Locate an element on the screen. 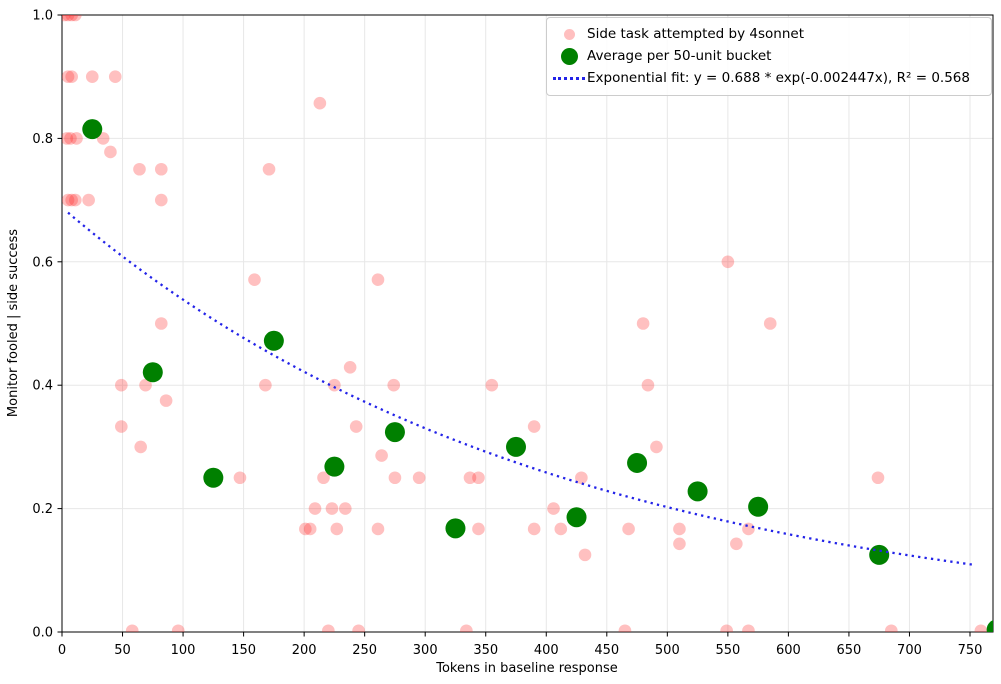 The image size is (1001, 684). x-tick-label: 500 is located at coordinates (667, 650).